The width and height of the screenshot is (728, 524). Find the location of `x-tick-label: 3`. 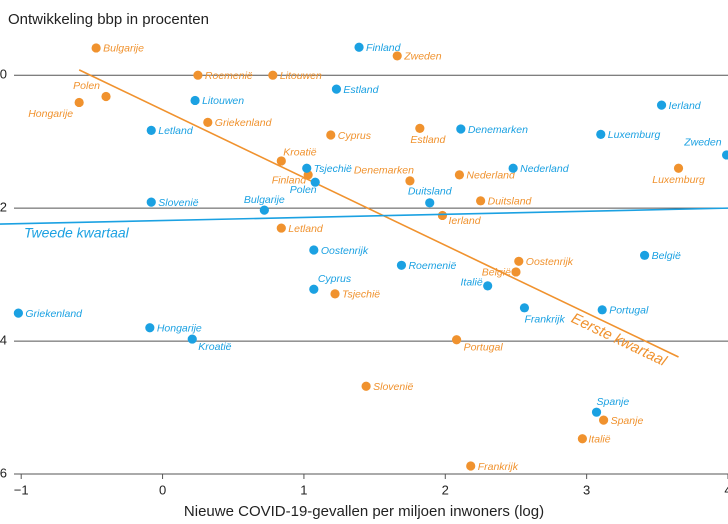

x-tick-label: 3 is located at coordinates (586, 489).